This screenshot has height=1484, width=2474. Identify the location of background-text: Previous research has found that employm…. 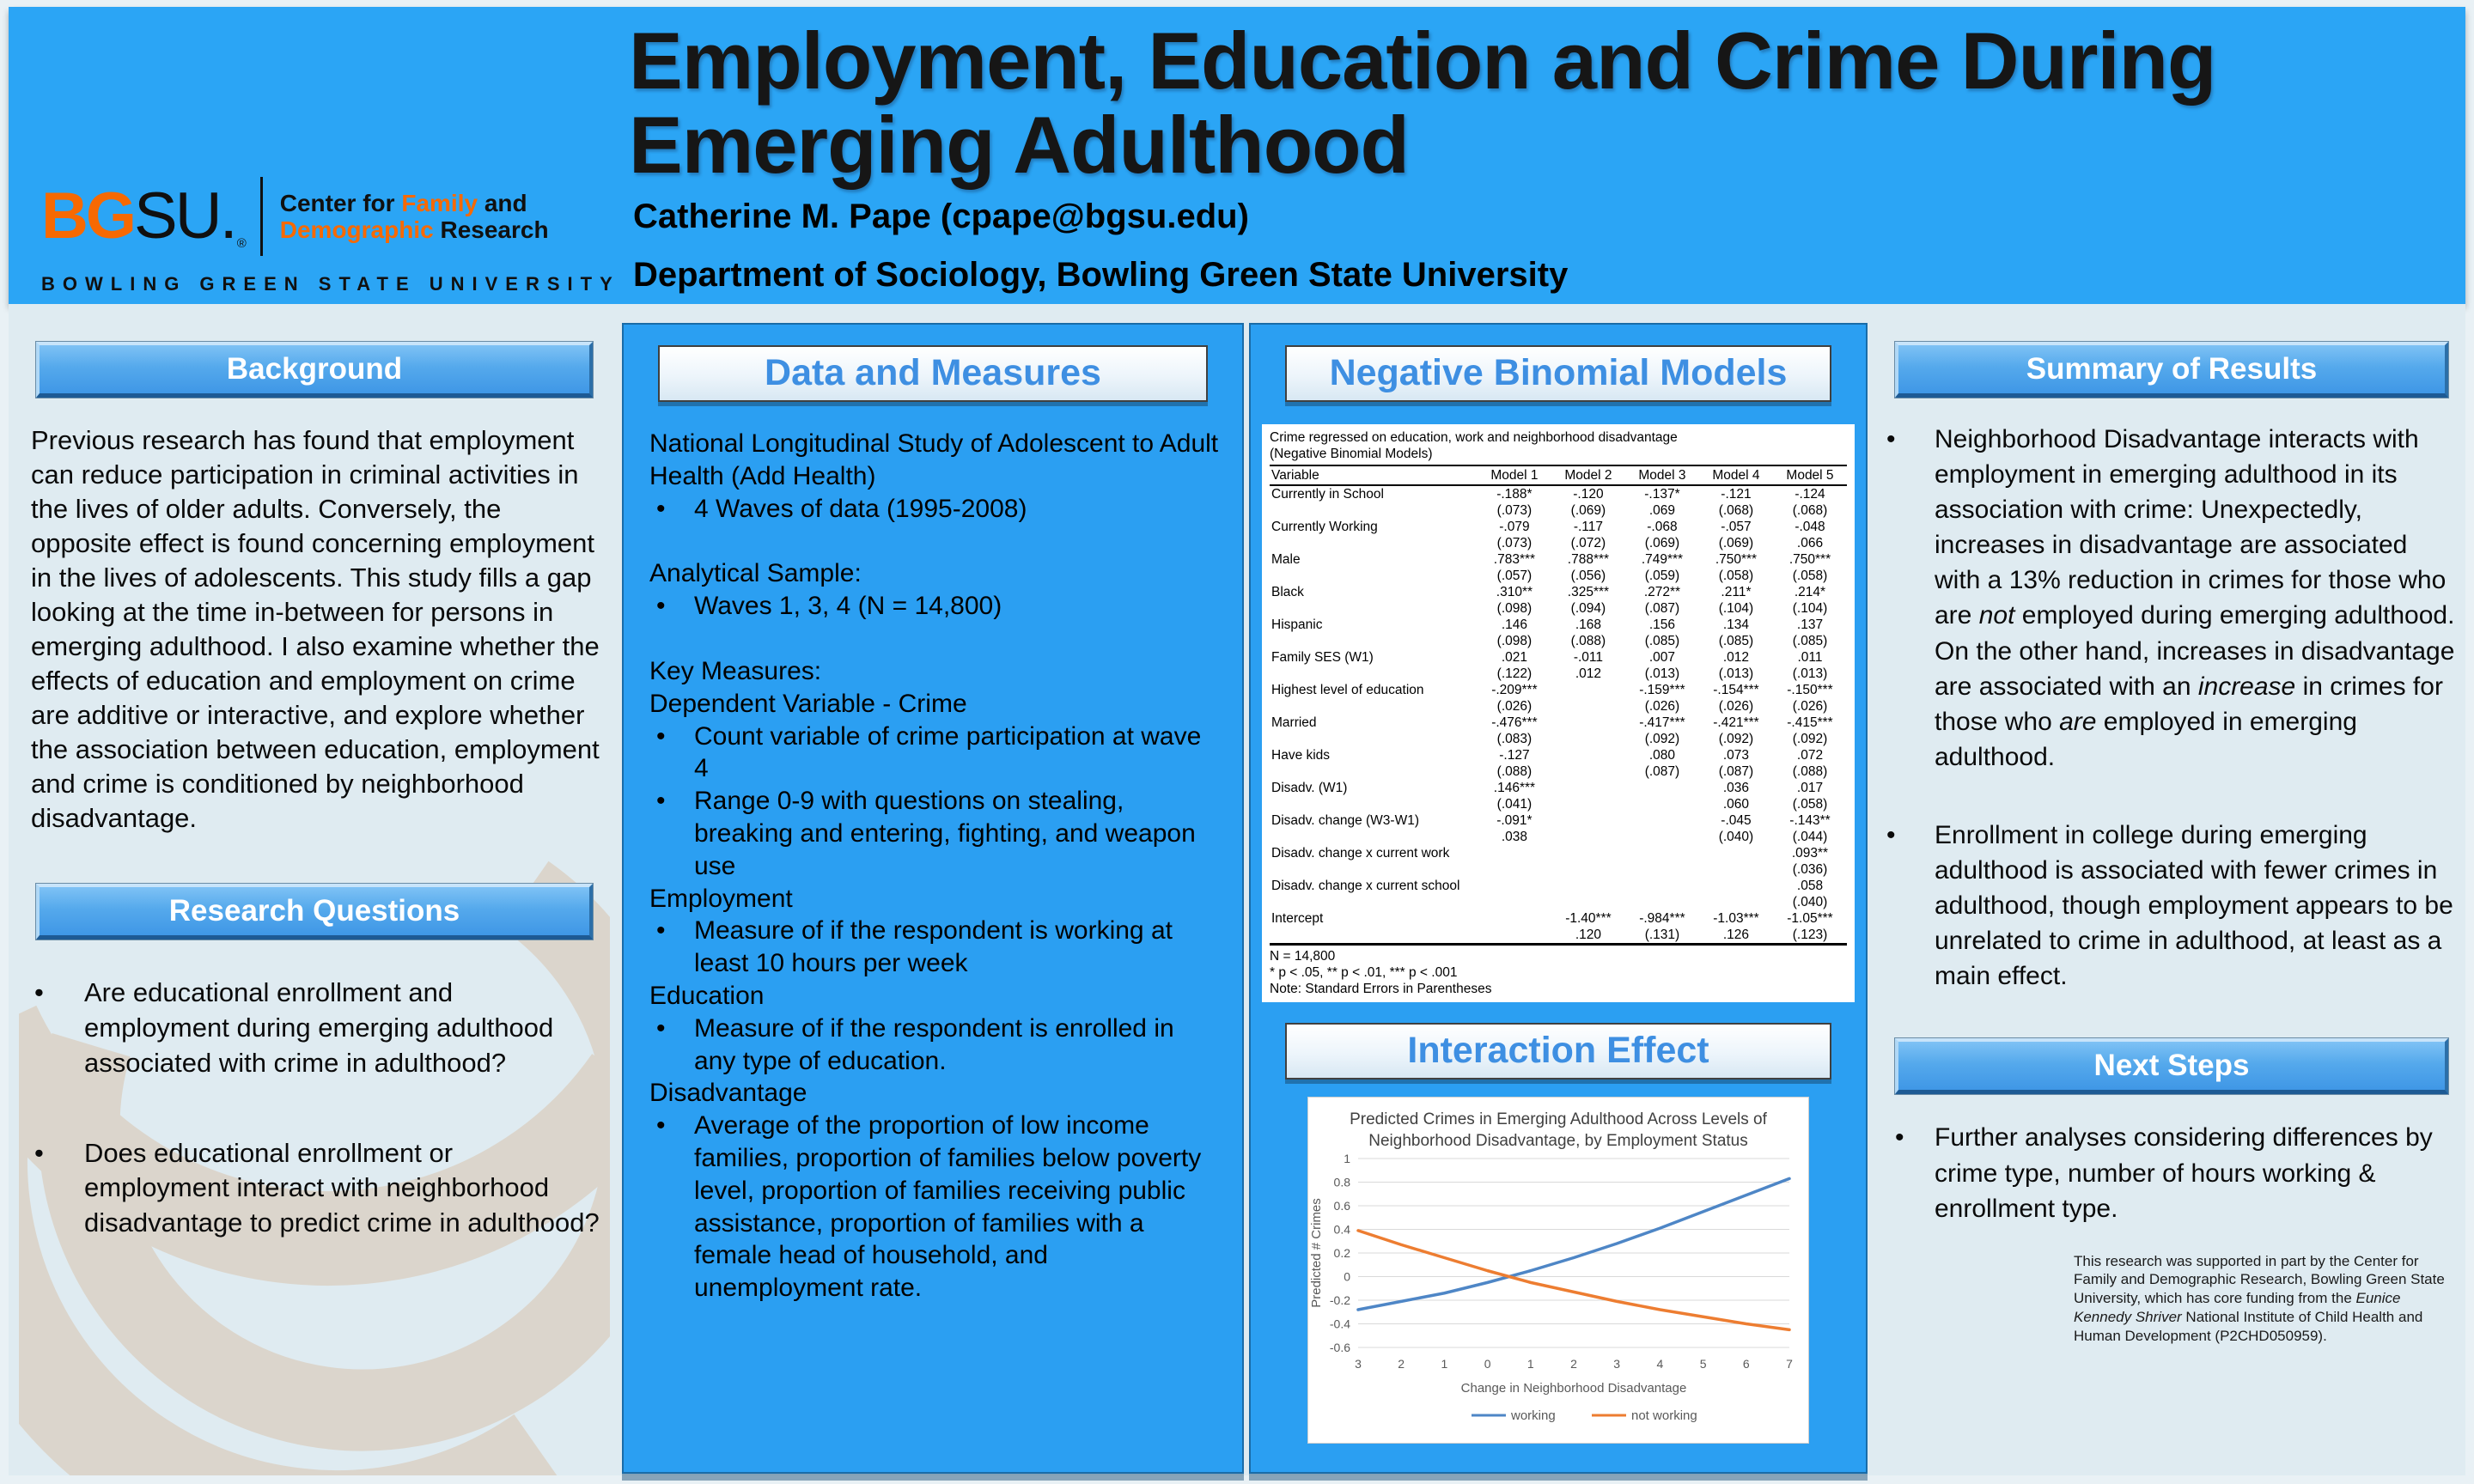
(315, 629).